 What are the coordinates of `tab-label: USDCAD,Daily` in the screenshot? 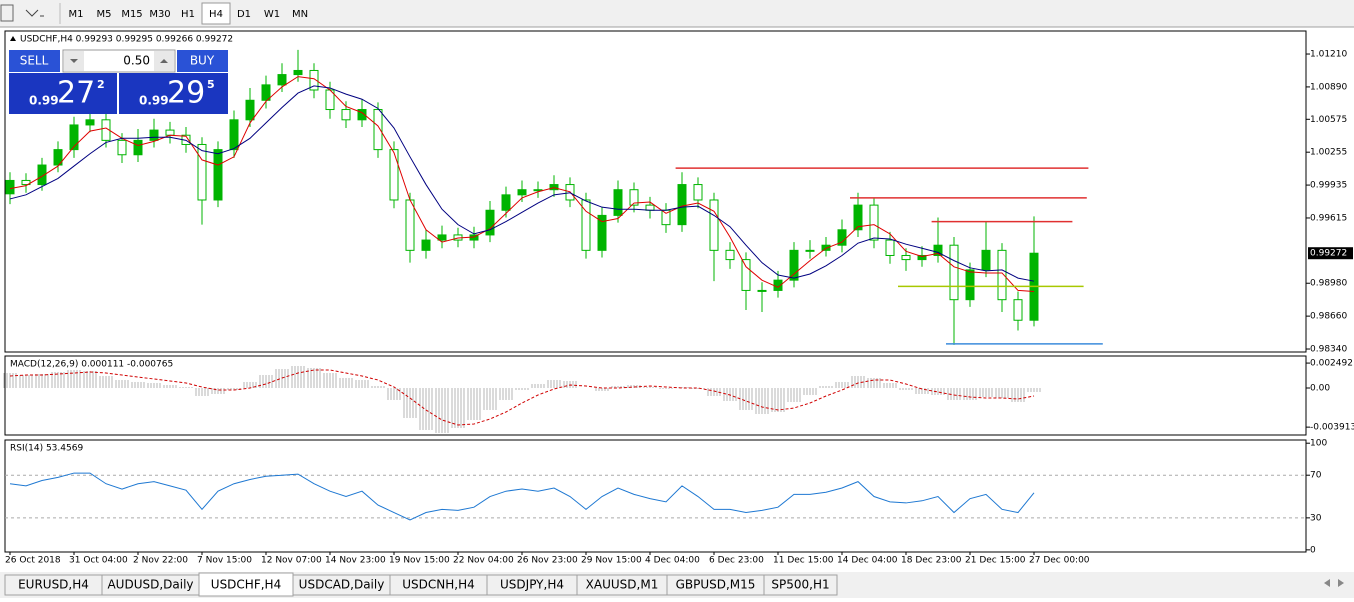 It's located at (342, 585).